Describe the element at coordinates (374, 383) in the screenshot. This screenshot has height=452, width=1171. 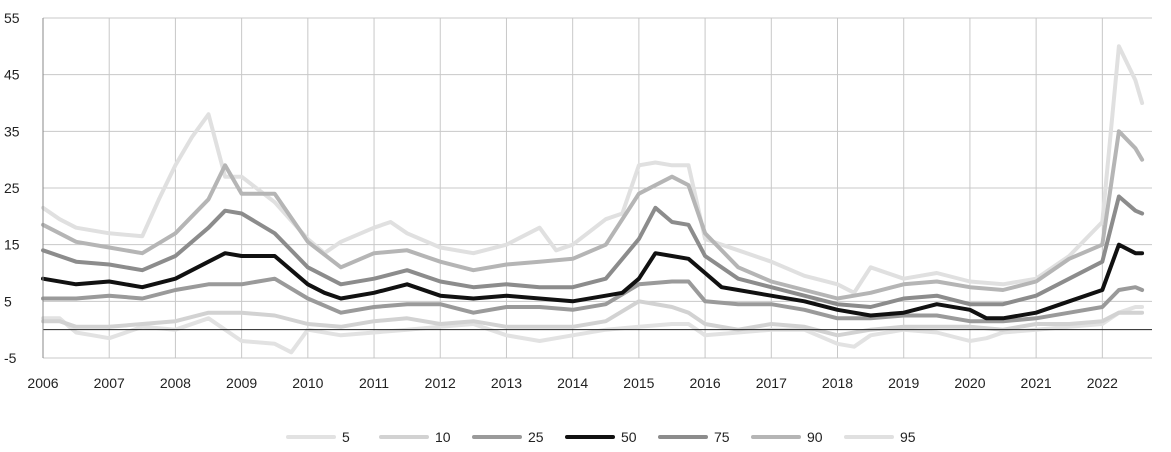
I see `x-tick-label: 2011` at that location.